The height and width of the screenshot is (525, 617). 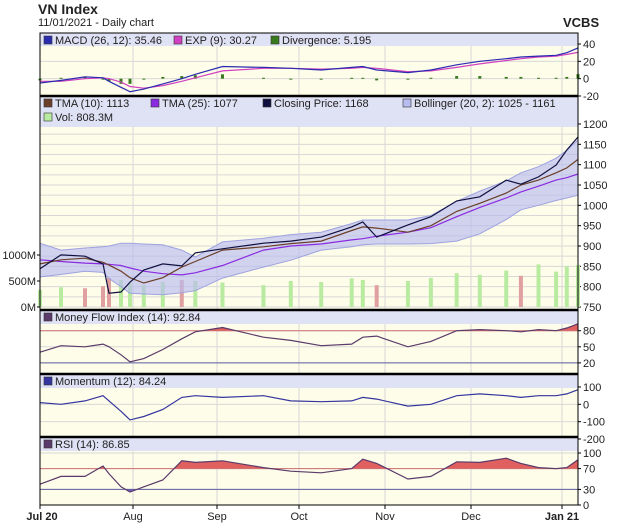 I want to click on price-y-tick-label: 1200, so click(x=595, y=125).